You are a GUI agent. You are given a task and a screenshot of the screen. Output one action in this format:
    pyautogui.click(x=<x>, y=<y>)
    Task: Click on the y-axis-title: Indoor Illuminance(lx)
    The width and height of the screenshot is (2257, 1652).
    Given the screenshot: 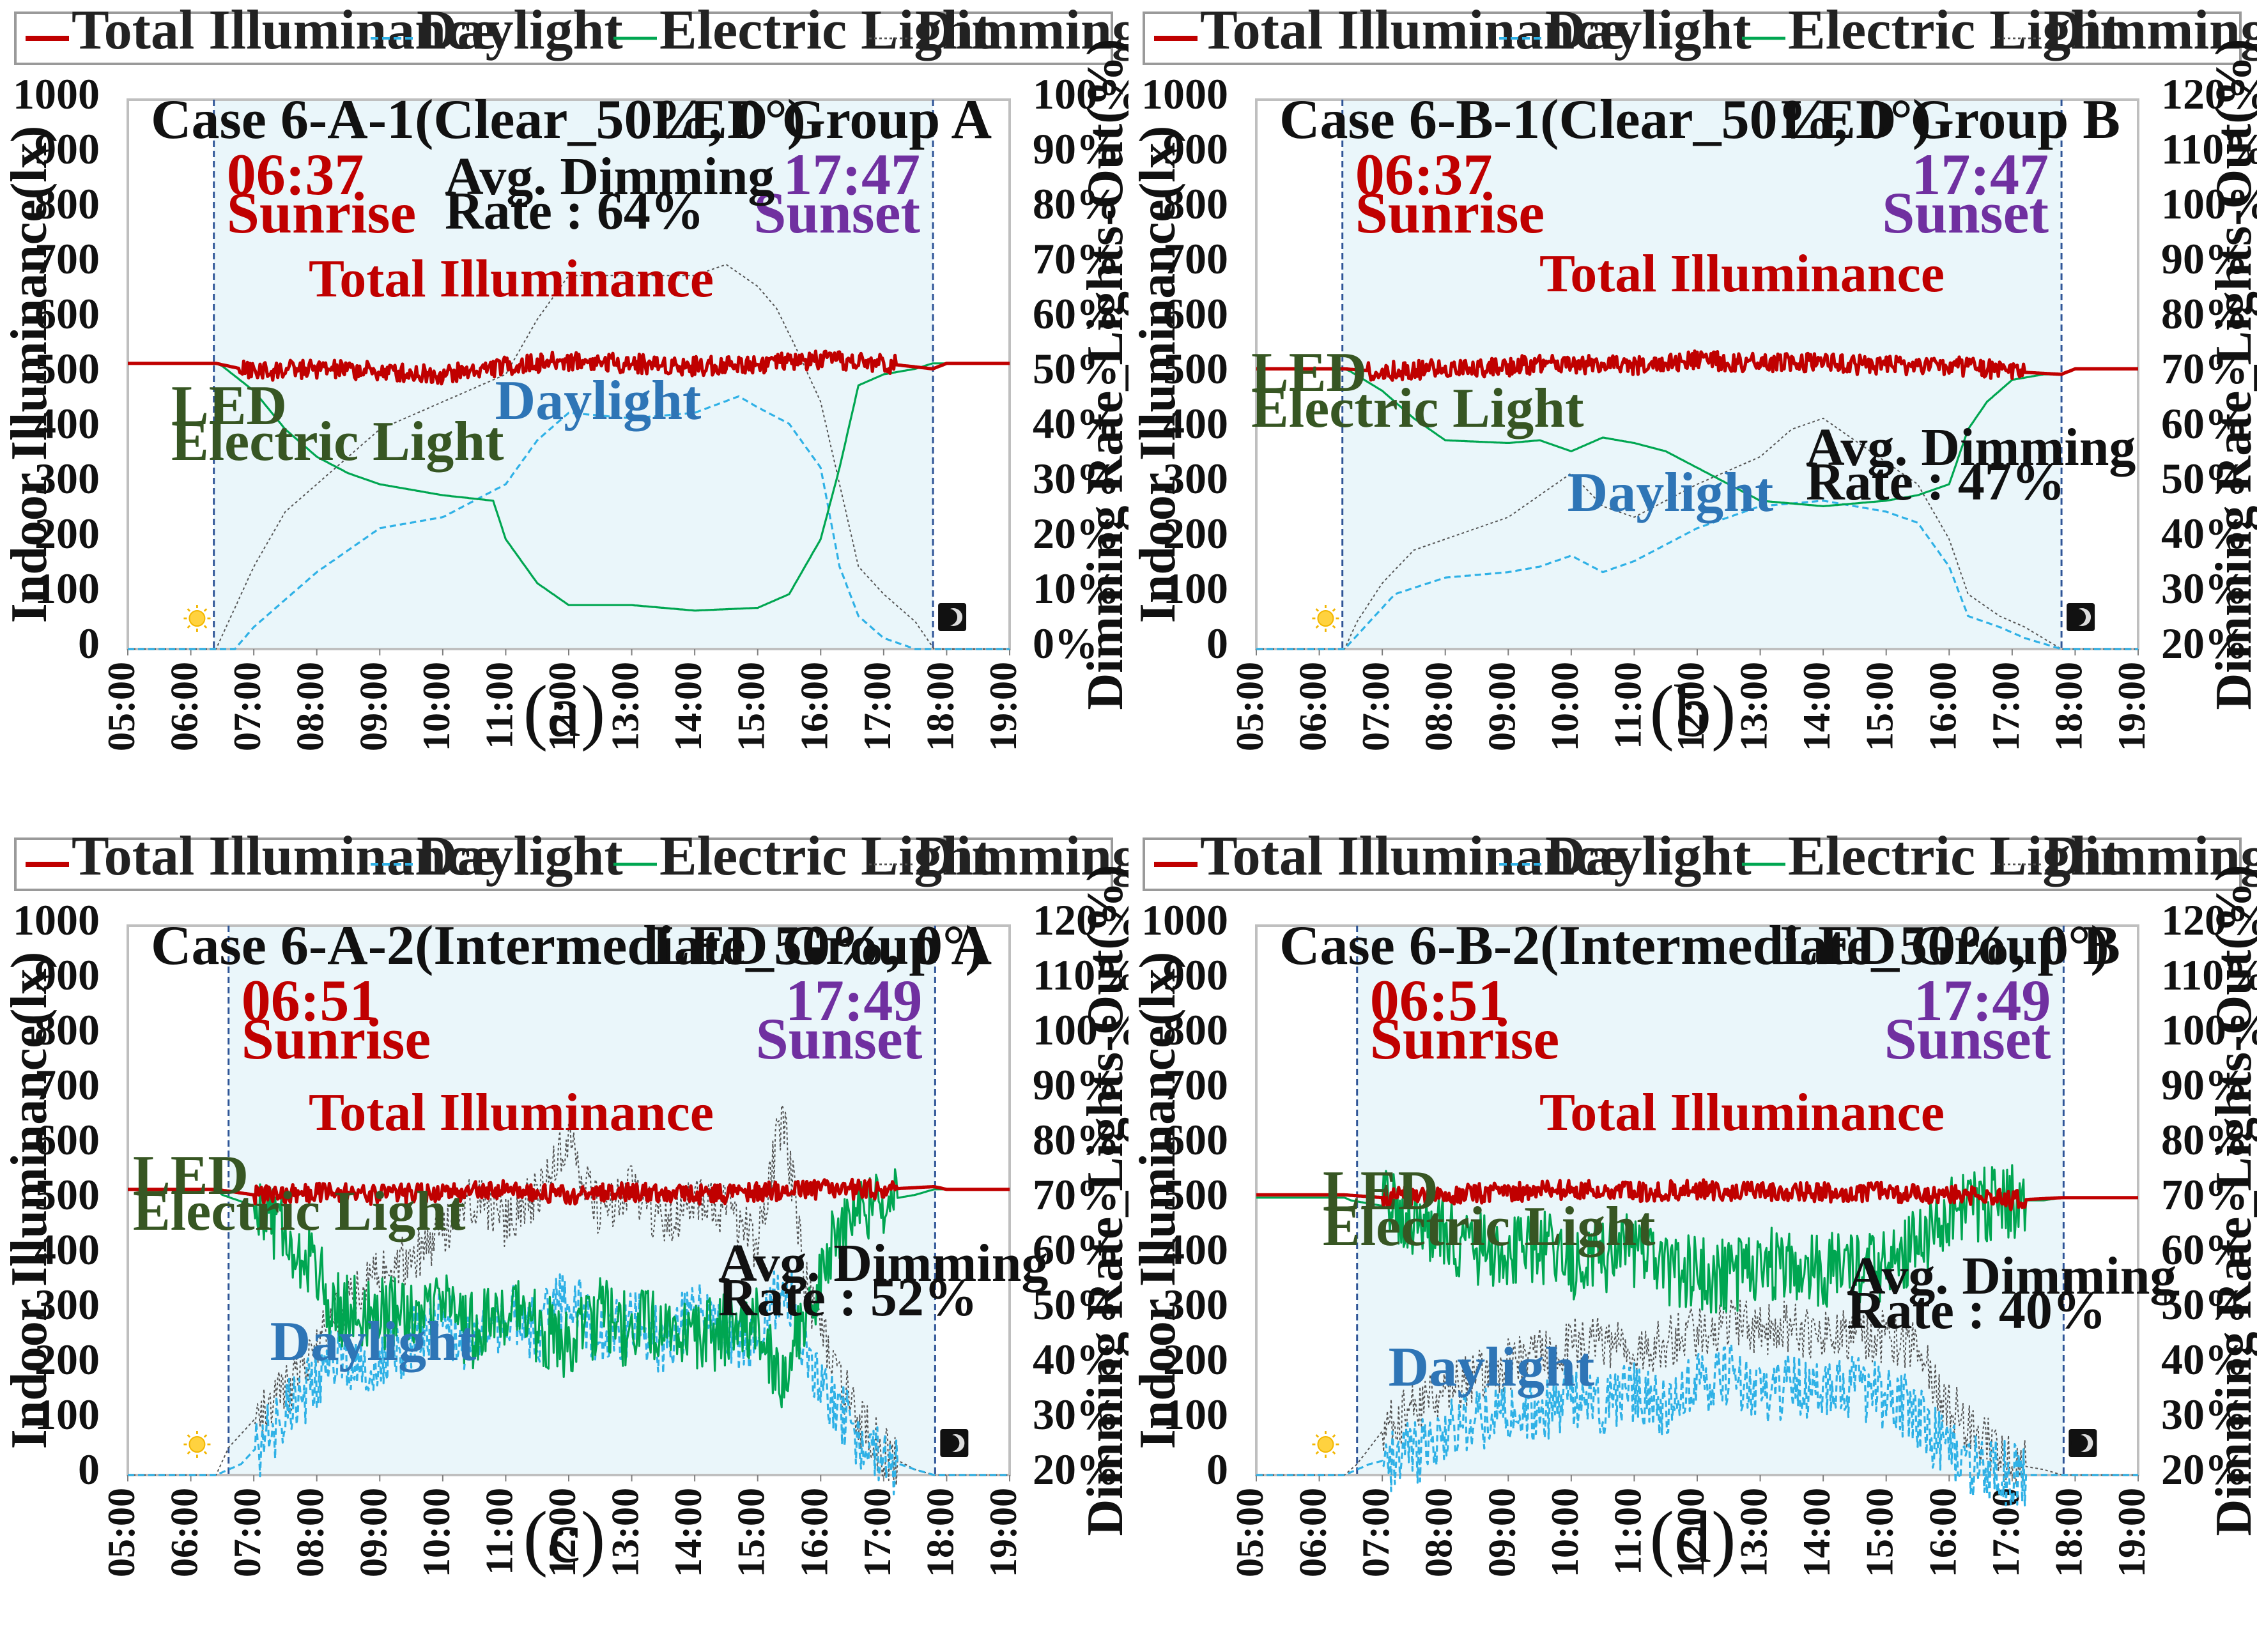 What is the action you would take?
    pyautogui.click(x=1158, y=375)
    